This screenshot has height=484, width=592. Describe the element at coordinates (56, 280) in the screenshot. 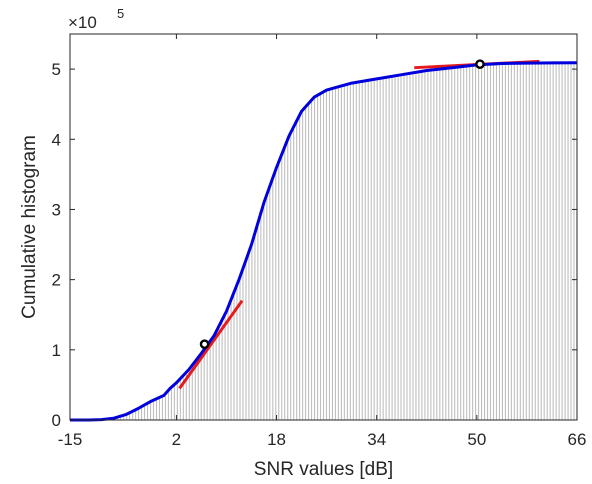

I see `y-tick-label: 2` at that location.